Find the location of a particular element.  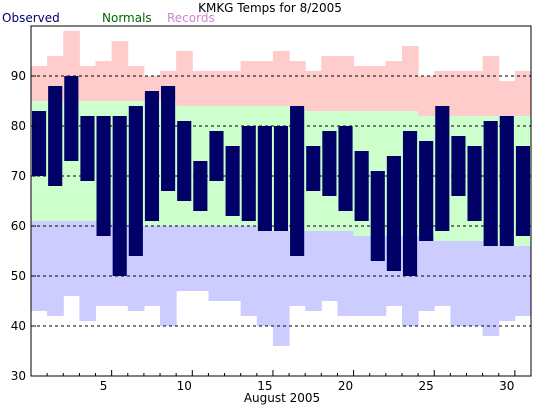

y-axis: 30 40 50 60 70 80 90 is located at coordinates (23, 226).